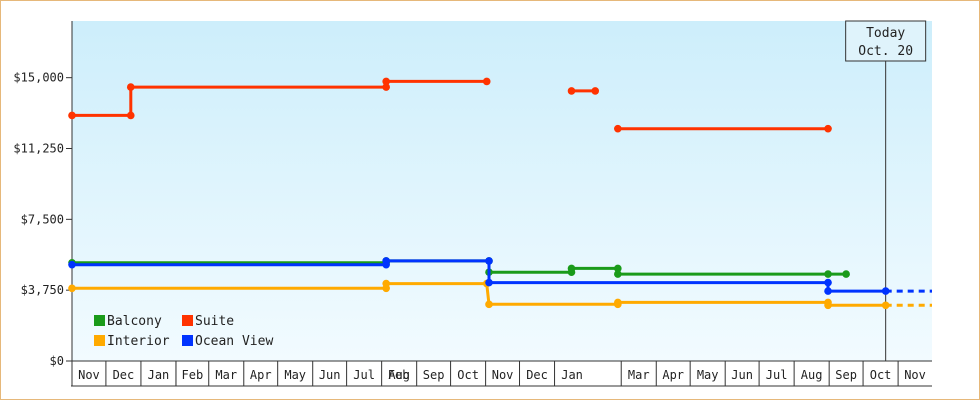 This screenshot has width=980, height=401. Describe the element at coordinates (885, 51) in the screenshot. I see `today-date-label: Oct. 20` at that location.